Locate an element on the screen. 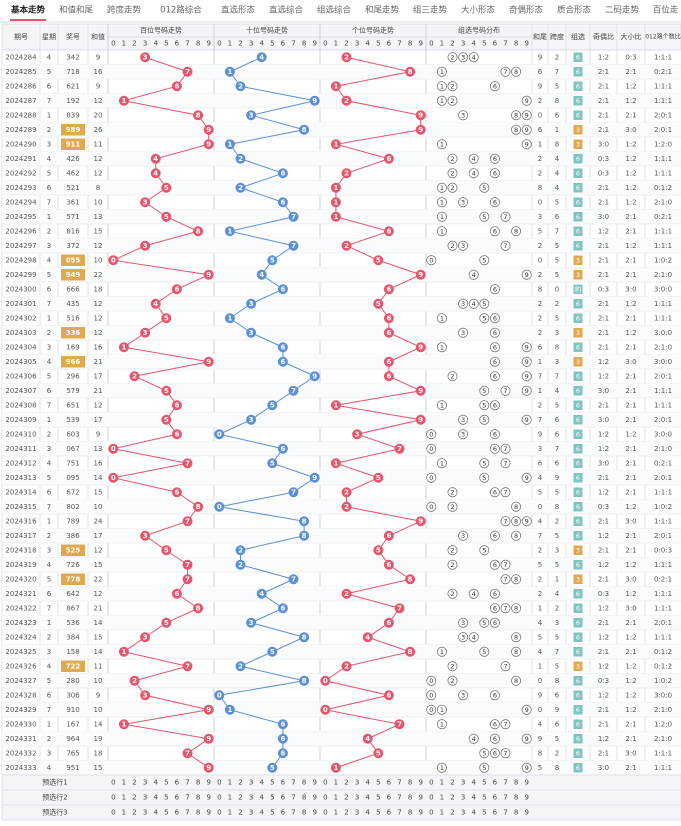  cell-road012: 2:0:1 is located at coordinates (663, 376).